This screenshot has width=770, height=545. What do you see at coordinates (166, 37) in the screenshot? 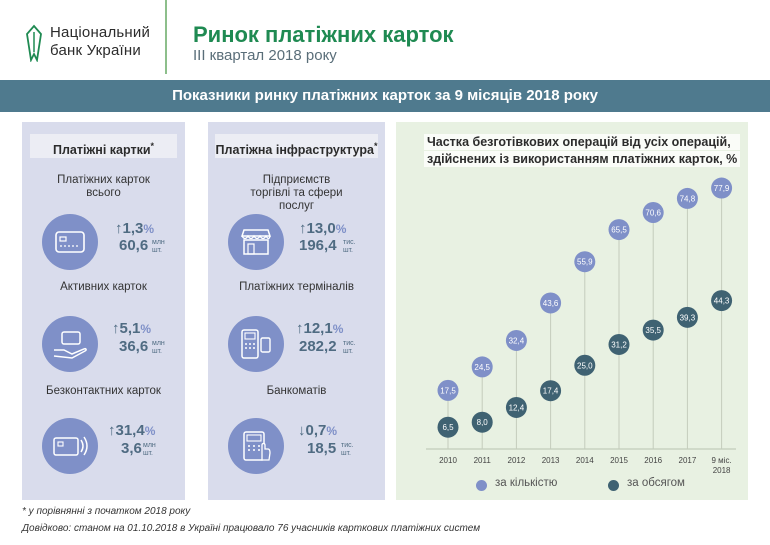
I see `header-divider` at bounding box center [166, 37].